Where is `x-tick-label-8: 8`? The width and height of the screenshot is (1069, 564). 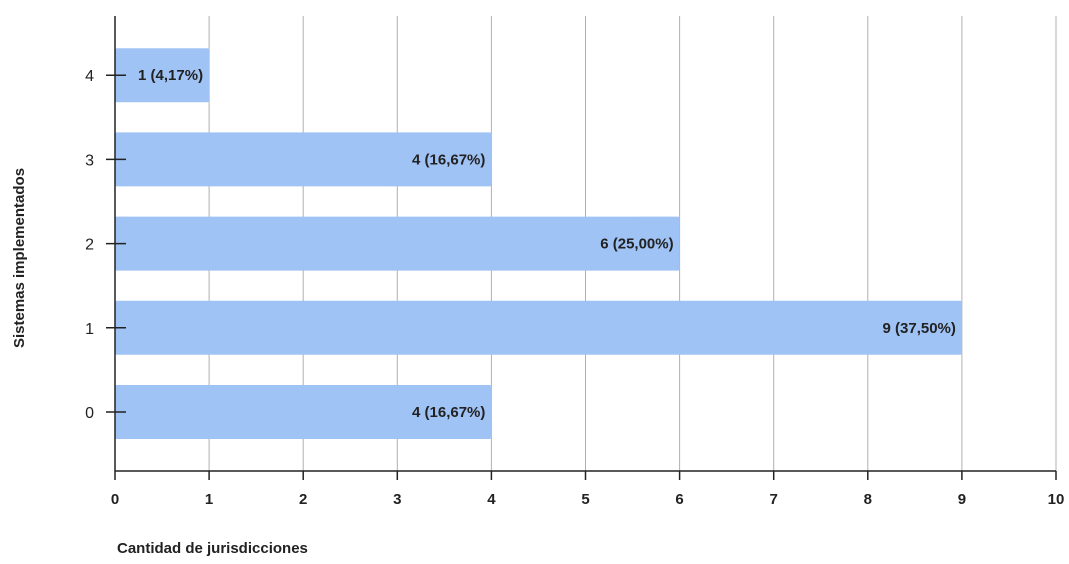
x-tick-label-8: 8 is located at coordinates (868, 499).